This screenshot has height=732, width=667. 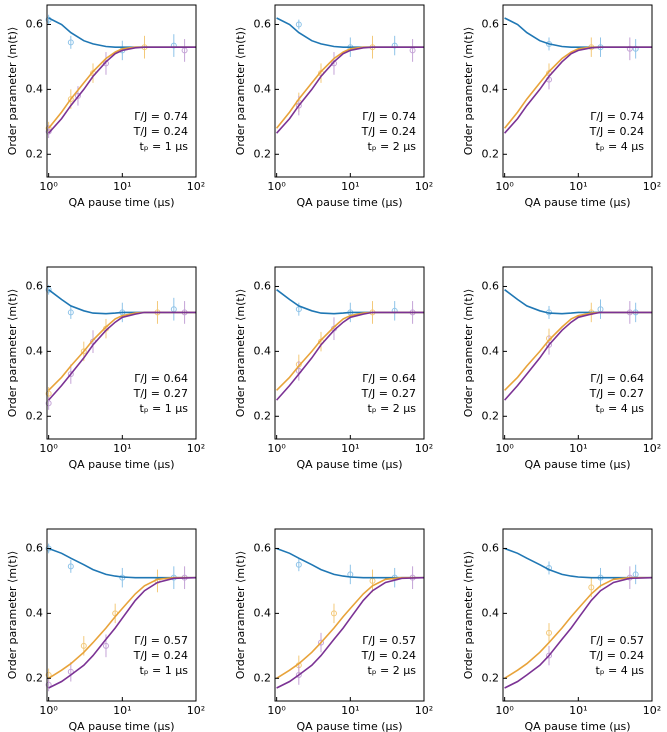 What do you see at coordinates (616, 393) in the screenshot?
I see `annotation: T/J = 0.27` at bounding box center [616, 393].